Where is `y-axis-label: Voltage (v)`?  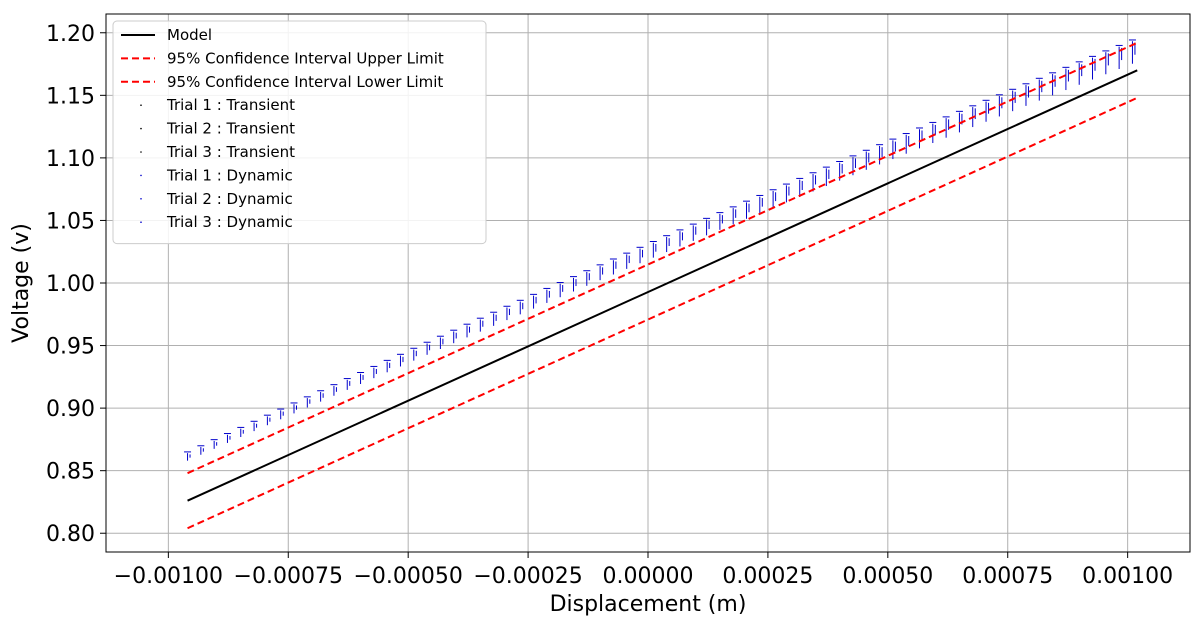
y-axis-label: Voltage (v) is located at coordinates (21, 283).